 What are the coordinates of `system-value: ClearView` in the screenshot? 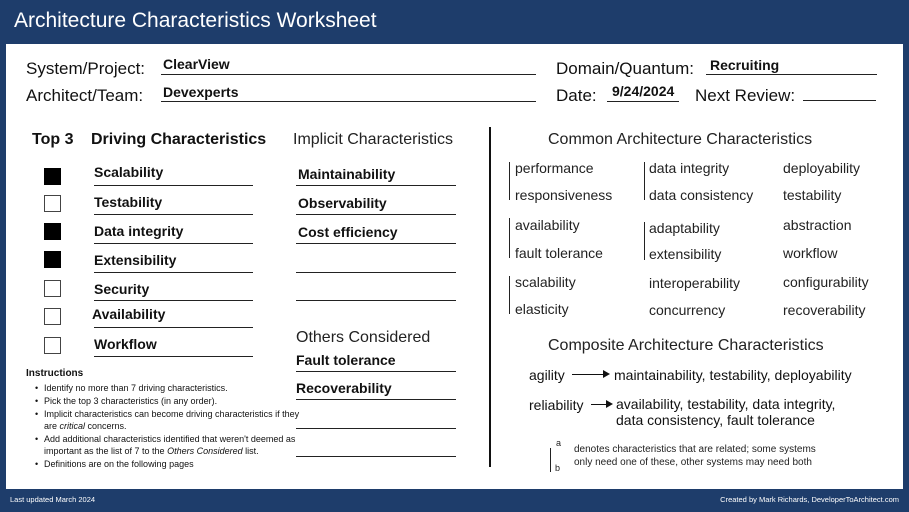 It's located at (196, 64).